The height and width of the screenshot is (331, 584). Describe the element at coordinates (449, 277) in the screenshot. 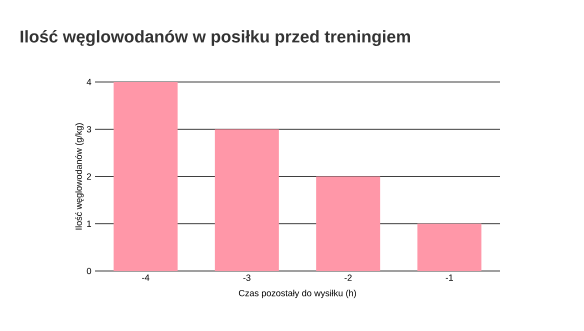

I see `x-tick-label: -1` at that location.